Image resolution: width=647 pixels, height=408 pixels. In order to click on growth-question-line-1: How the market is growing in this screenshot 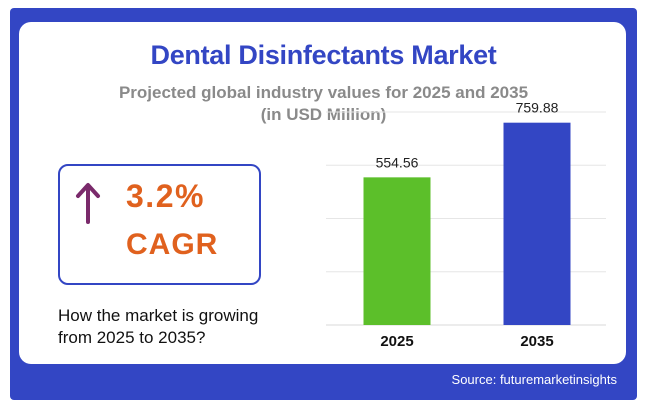, I will do `click(158, 315)`.